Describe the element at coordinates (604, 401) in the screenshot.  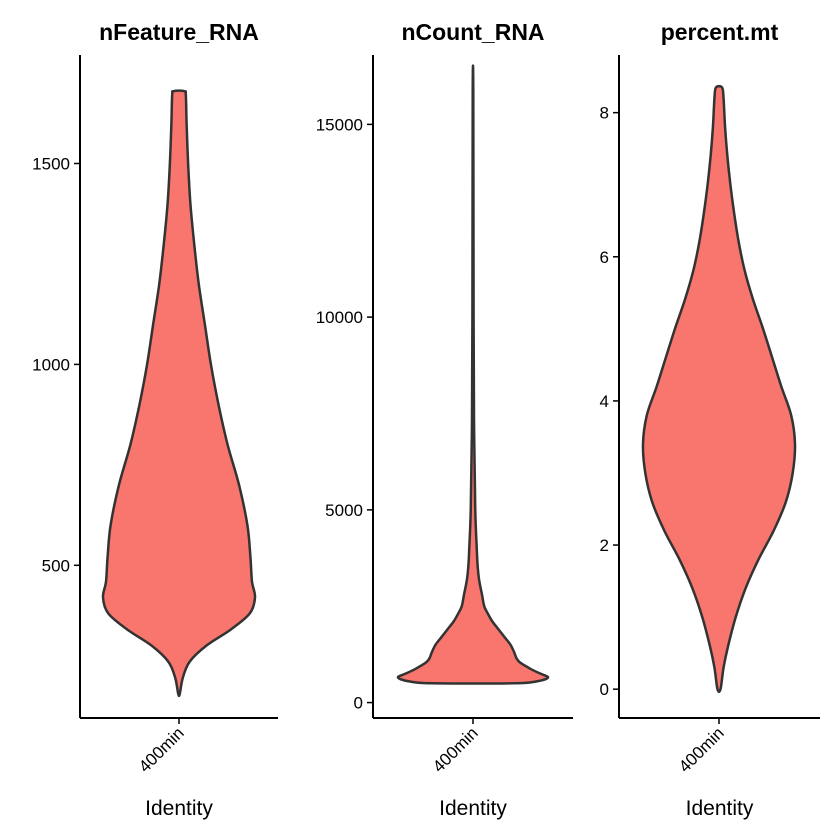
I see `y-tick-label: 4` at that location.